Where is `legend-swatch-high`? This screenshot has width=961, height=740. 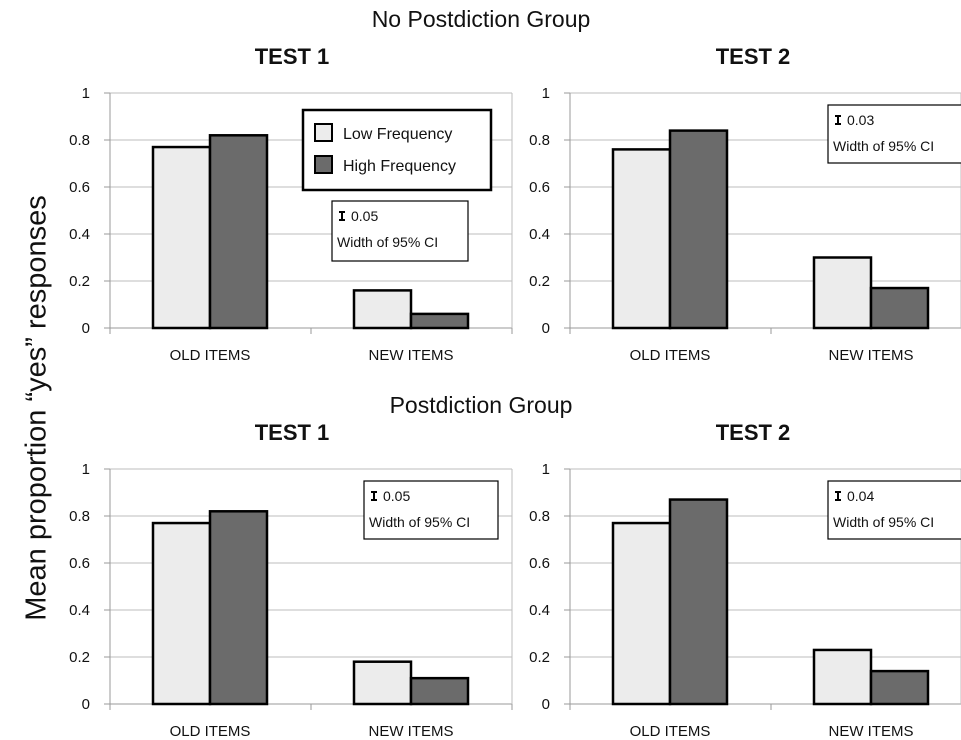 legend-swatch-high is located at coordinates (323, 164).